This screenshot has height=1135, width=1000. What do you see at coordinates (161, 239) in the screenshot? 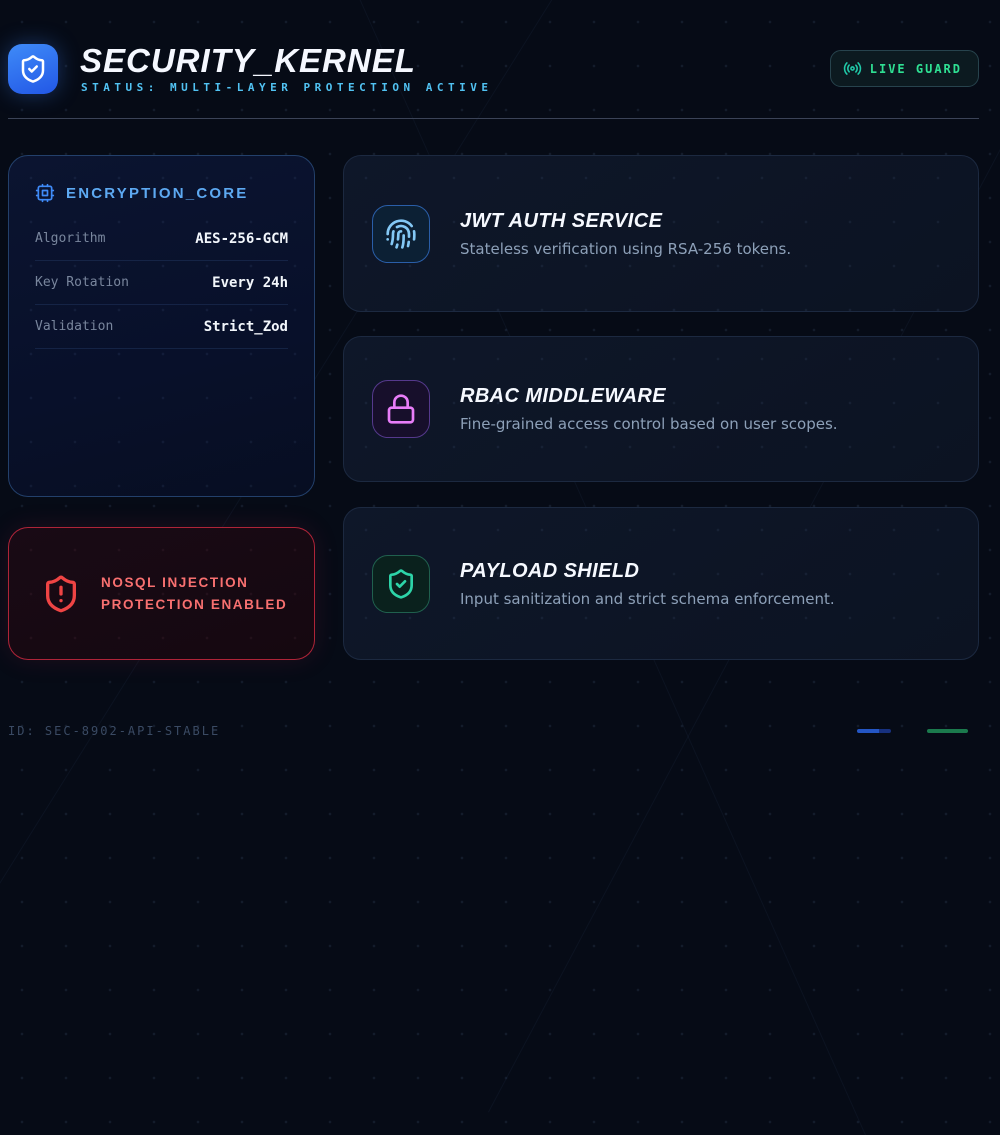
I see `encryption-row-algorithm: Algorithm AES-256-GCM` at bounding box center [161, 239].